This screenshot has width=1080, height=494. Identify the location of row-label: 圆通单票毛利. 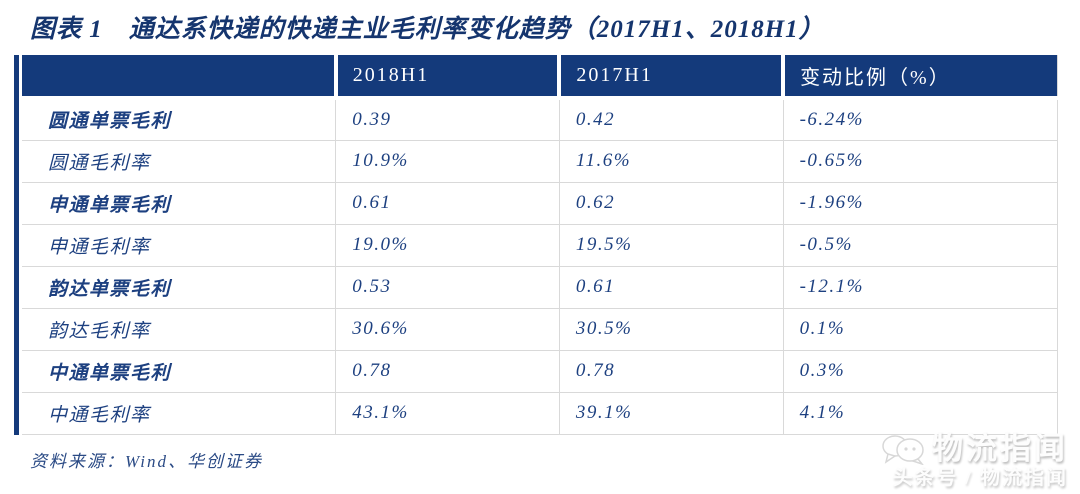
(179, 118).